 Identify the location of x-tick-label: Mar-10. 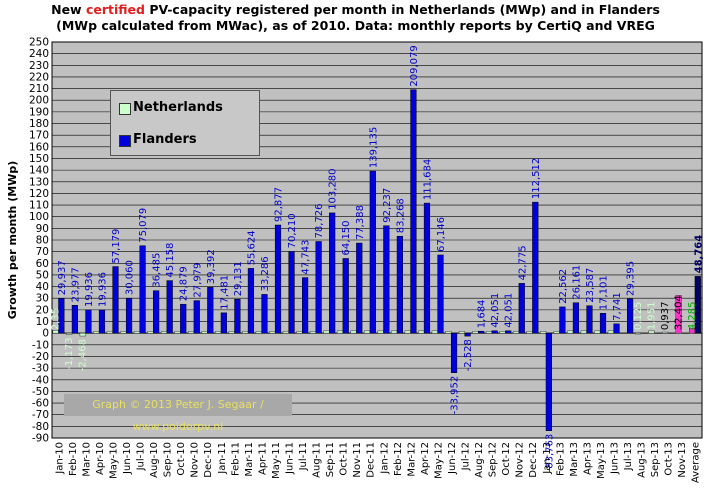
(86, 459).